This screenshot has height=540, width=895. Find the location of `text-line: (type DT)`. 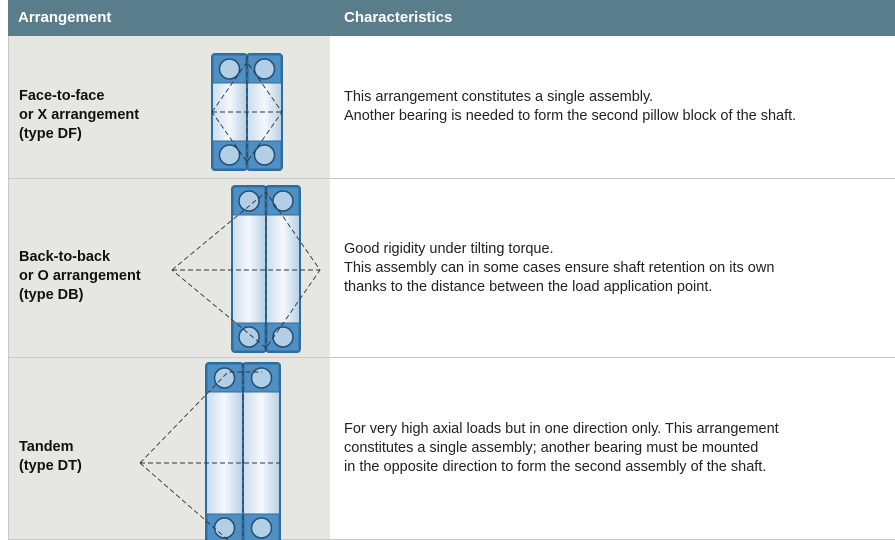

text-line: (type DT) is located at coordinates (50, 465).